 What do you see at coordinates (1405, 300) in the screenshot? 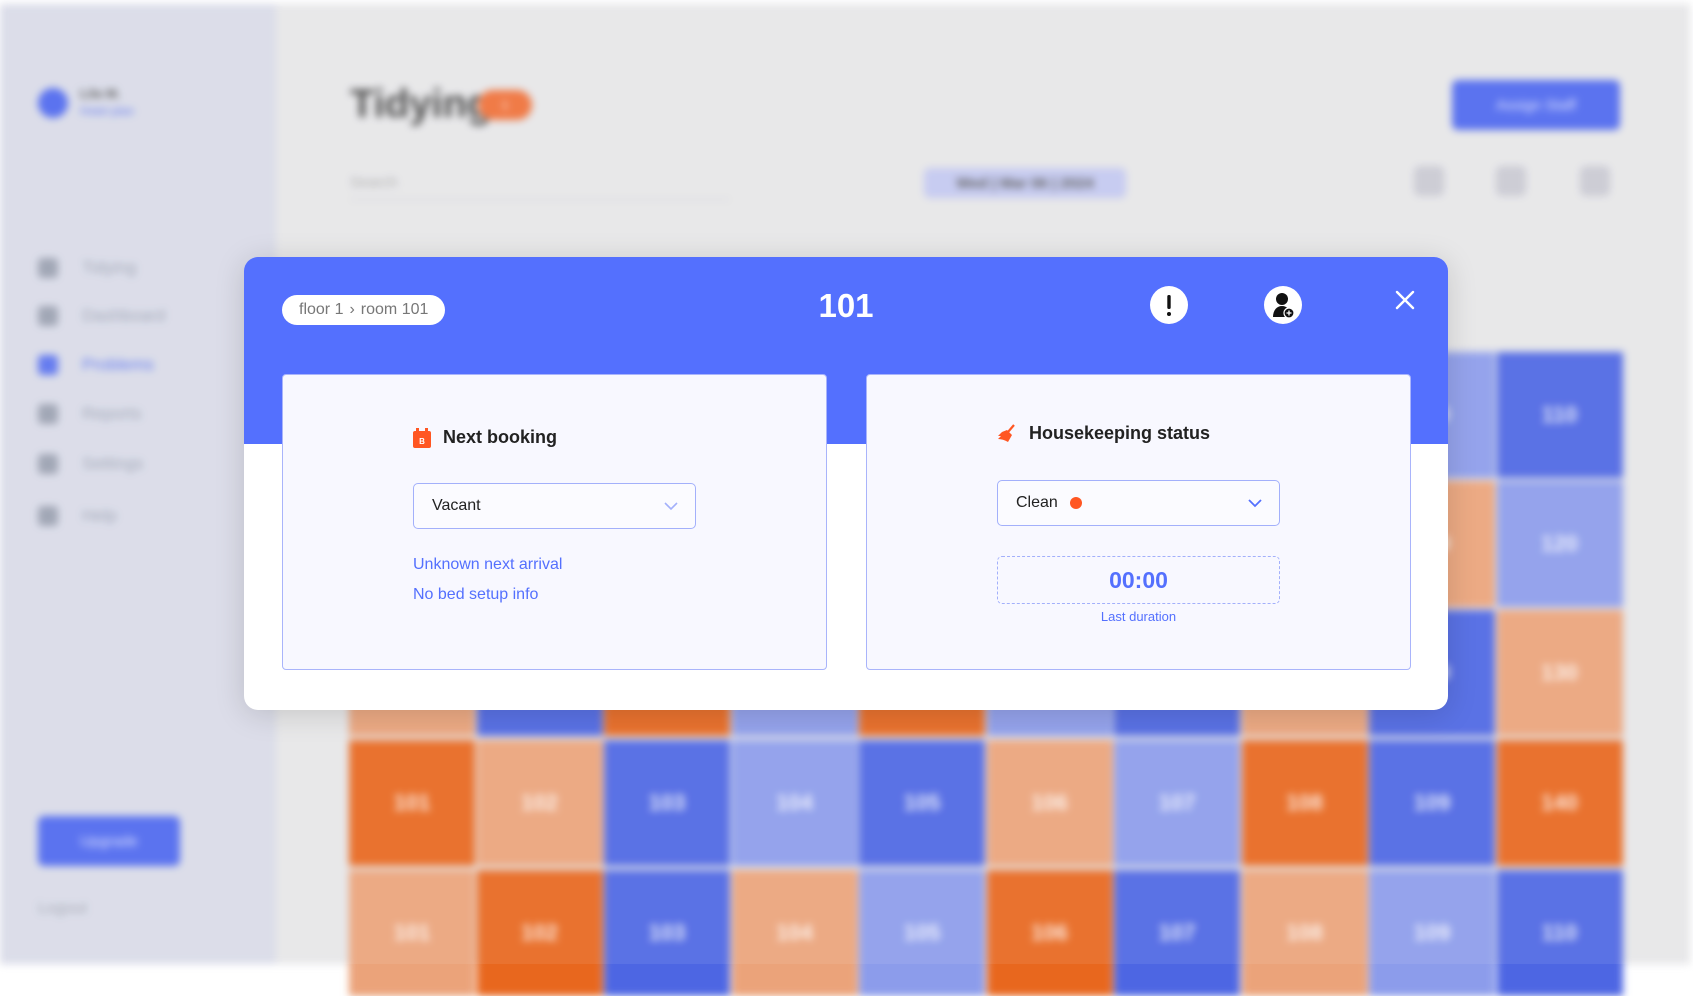
I see `close-icon` at bounding box center [1405, 300].